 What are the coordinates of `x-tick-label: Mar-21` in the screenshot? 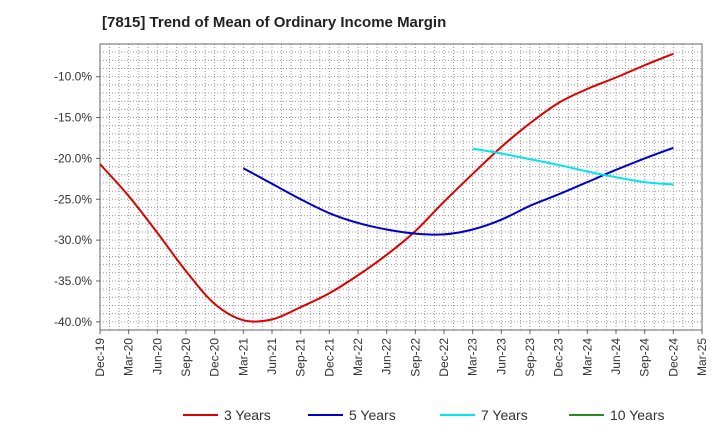 It's located at (243, 357).